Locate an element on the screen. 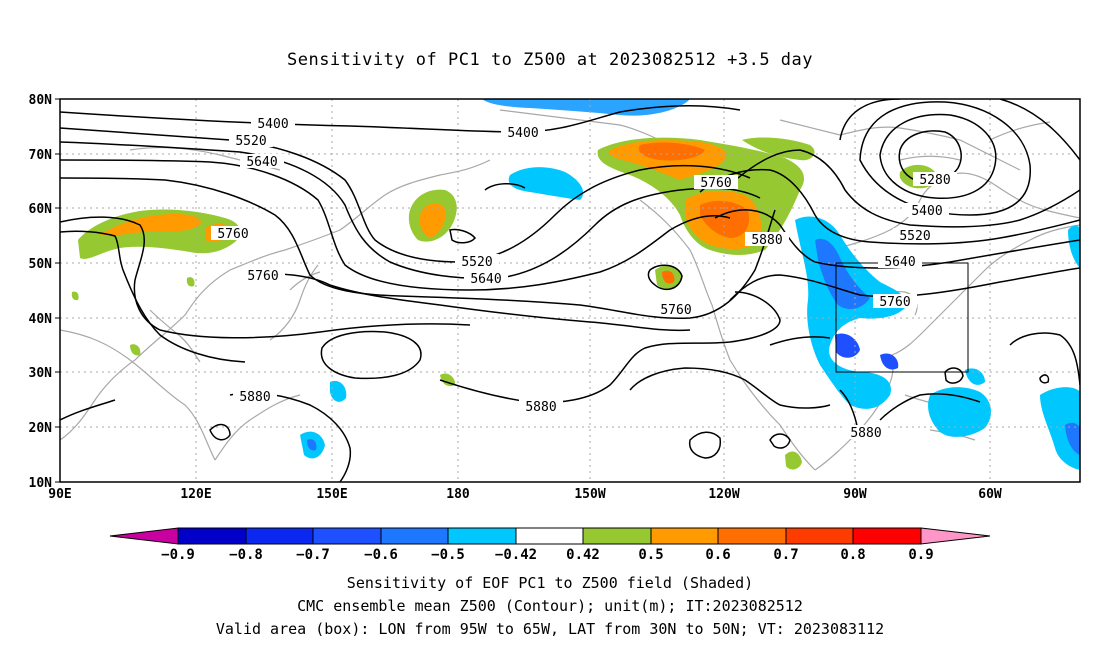  colorbar-min-arrow is located at coordinates (144, 536).